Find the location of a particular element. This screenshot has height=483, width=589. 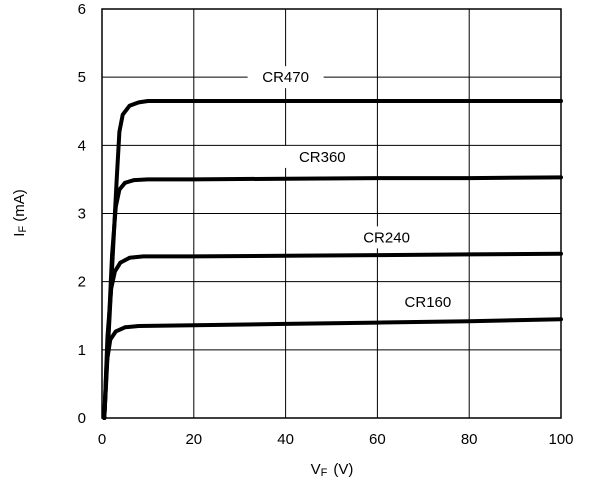

series-label-cr240: CR240 is located at coordinates (386, 237).